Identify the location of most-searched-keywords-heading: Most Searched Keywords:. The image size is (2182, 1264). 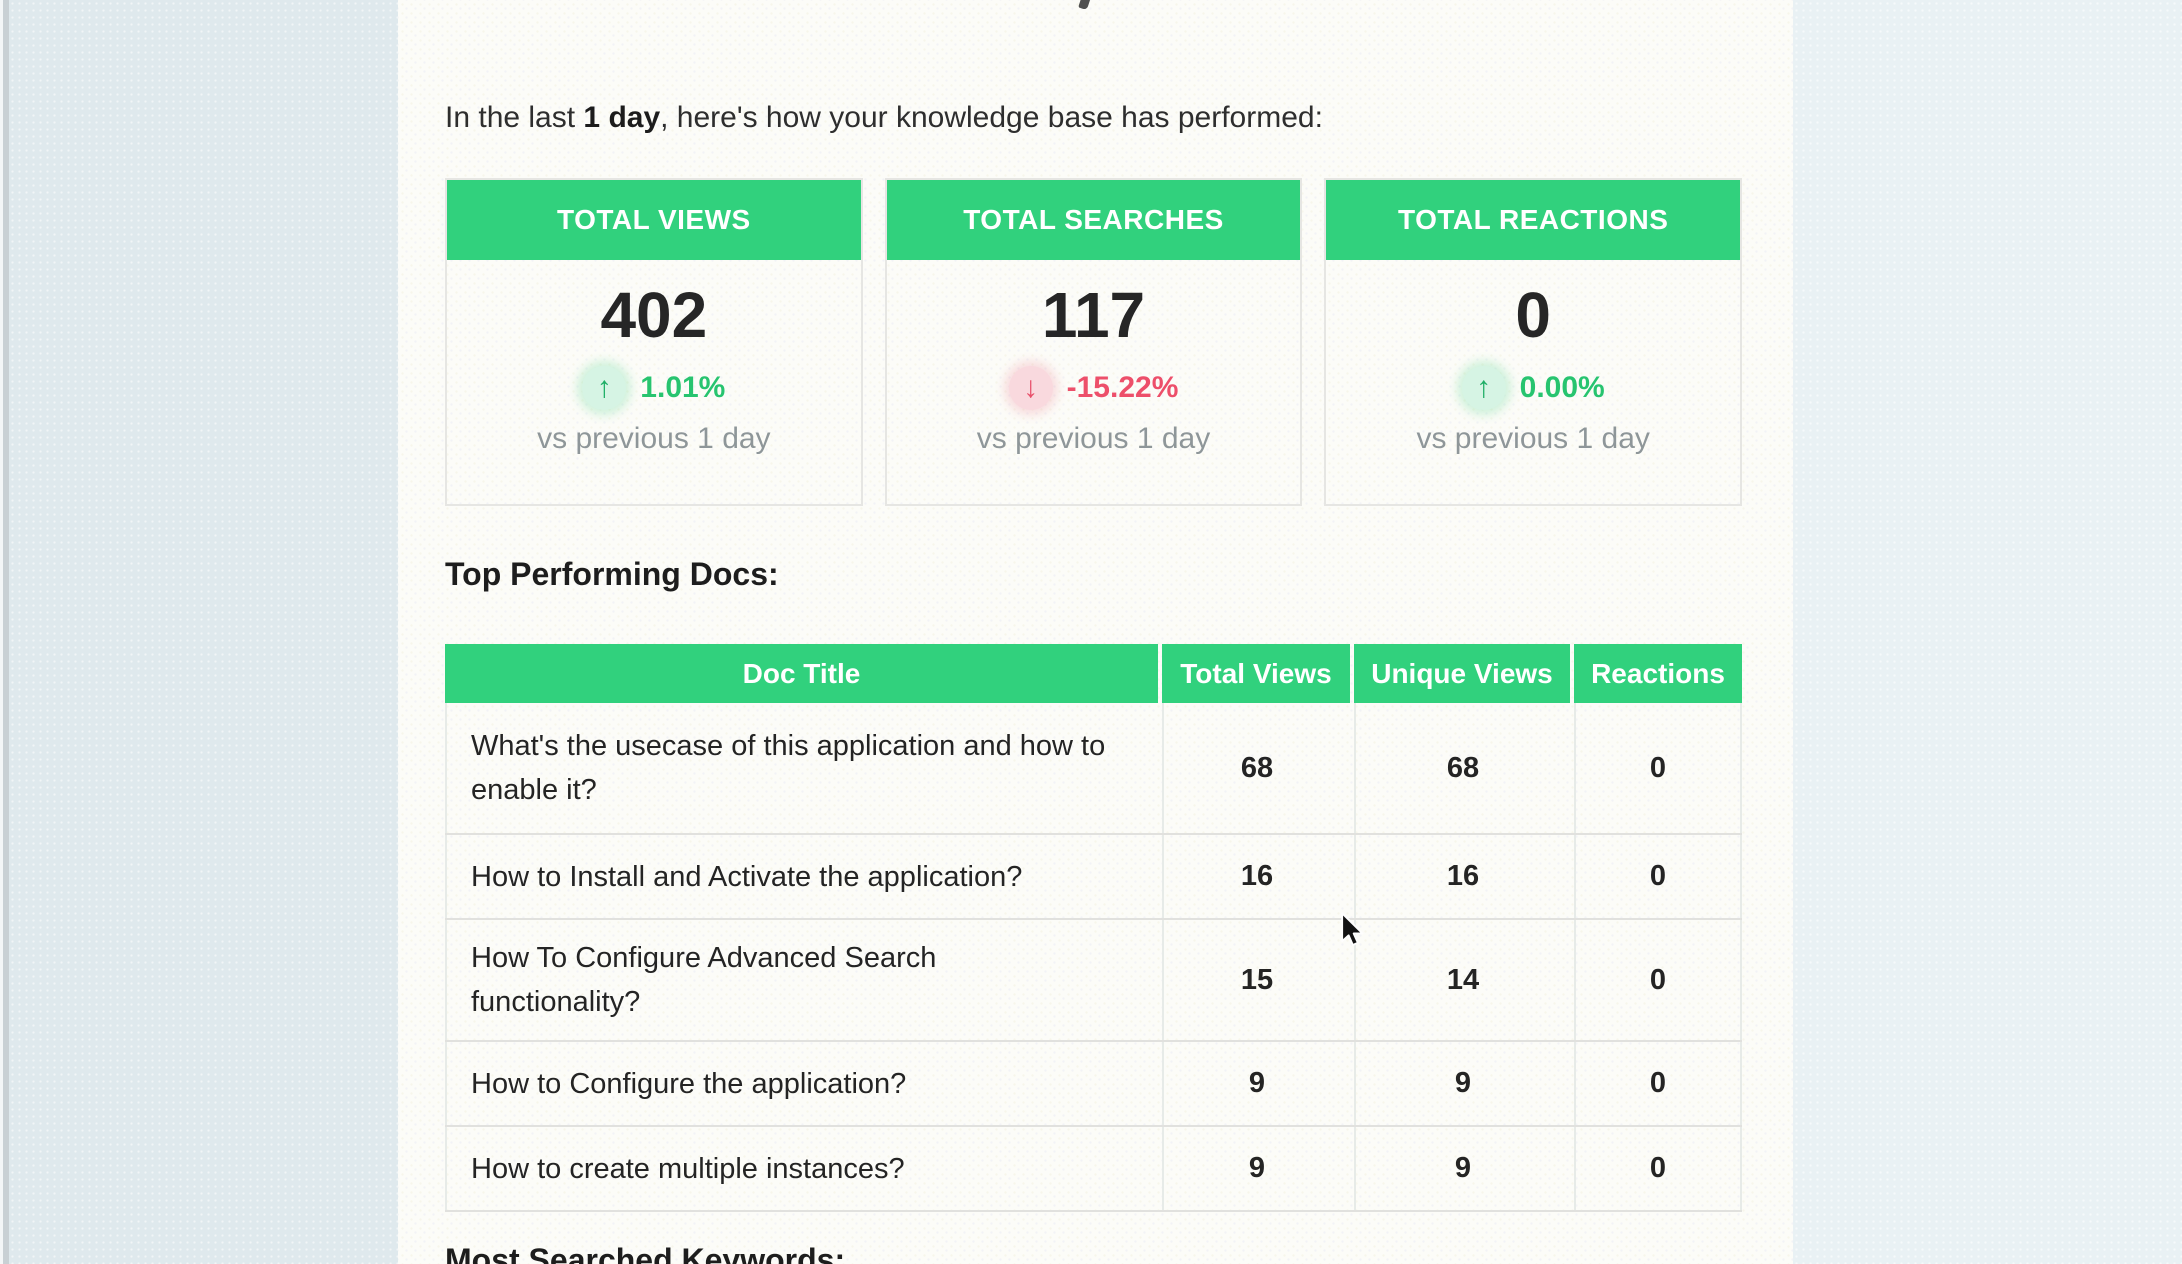
(645, 1253).